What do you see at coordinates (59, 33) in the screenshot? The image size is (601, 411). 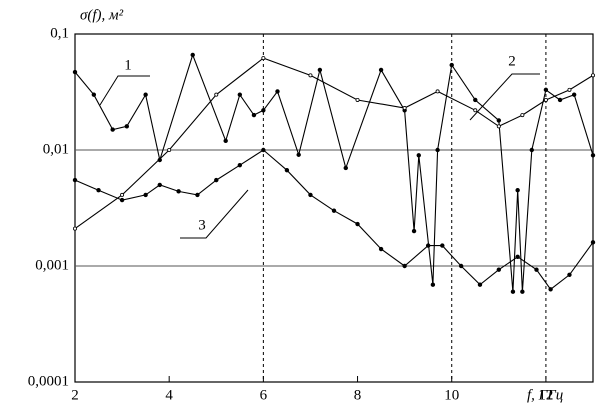 I see `y-tick-label: 0,1` at bounding box center [59, 33].